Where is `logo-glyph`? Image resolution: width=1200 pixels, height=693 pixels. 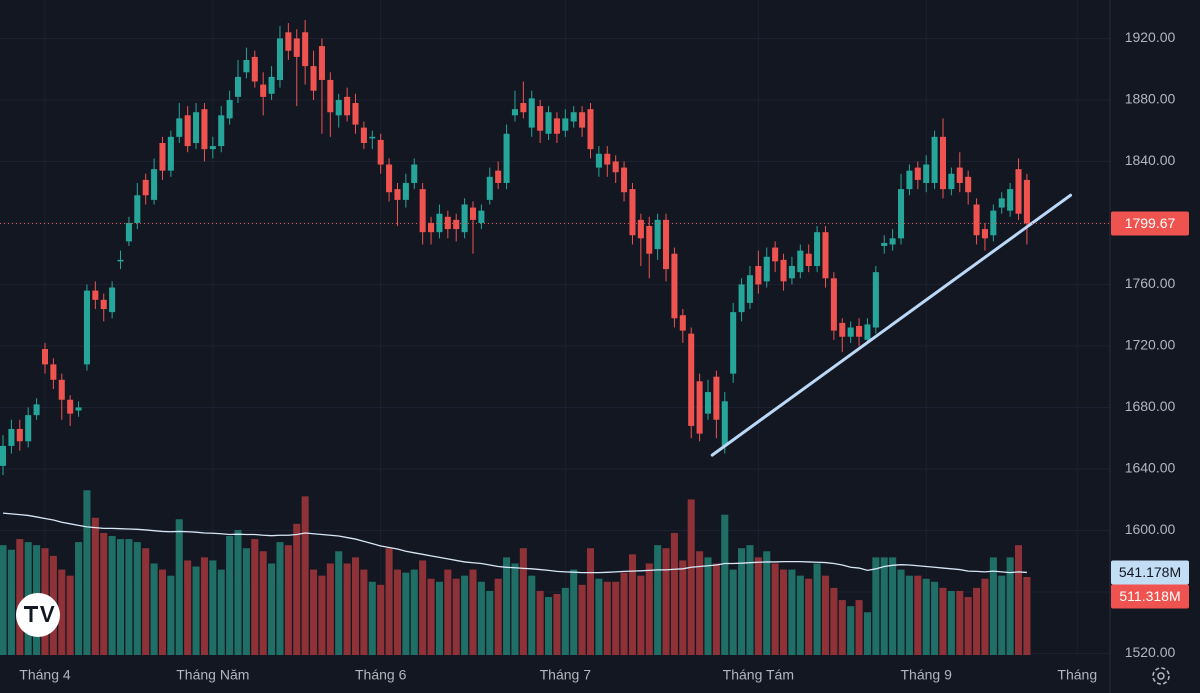 logo-glyph is located at coordinates (39, 614).